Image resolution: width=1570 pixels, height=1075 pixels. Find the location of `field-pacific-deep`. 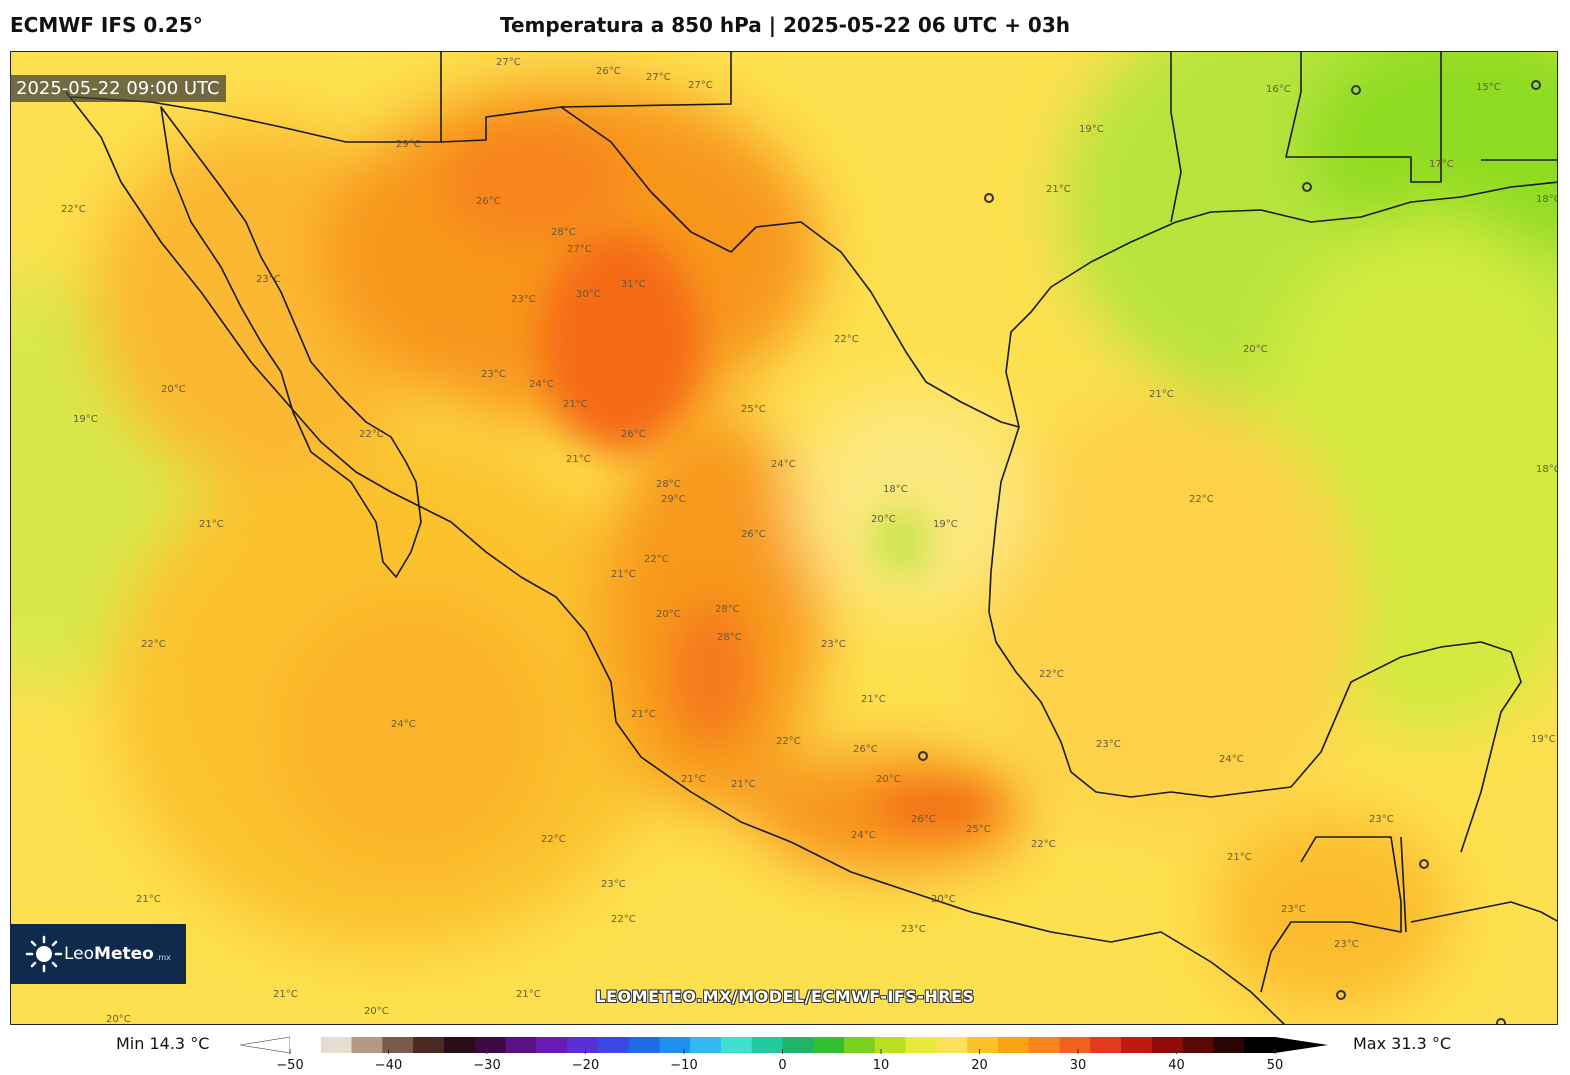

field-pacific-deep is located at coordinates (411, 732).